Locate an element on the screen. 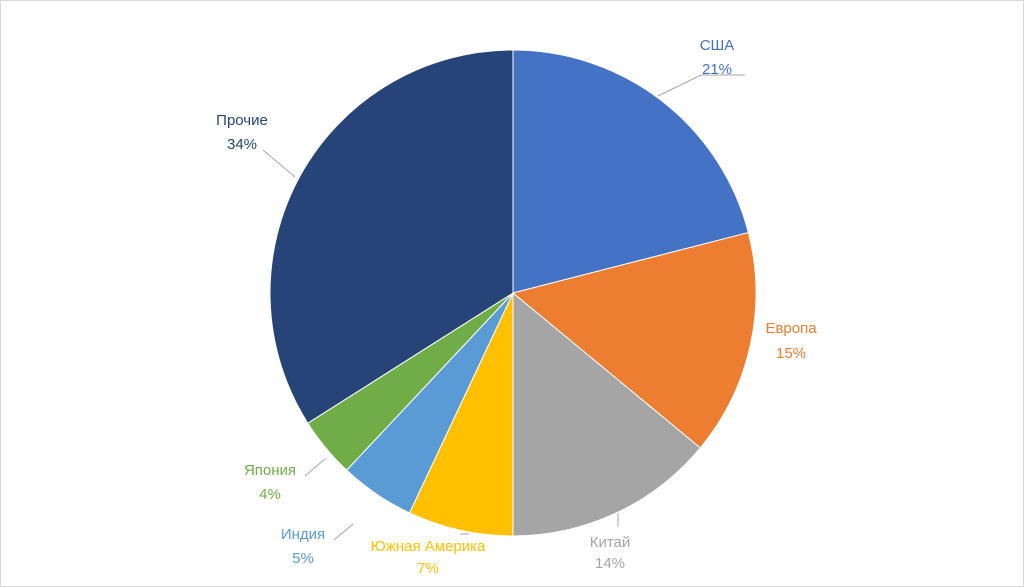  slice-label-1: Европа is located at coordinates (791, 328).